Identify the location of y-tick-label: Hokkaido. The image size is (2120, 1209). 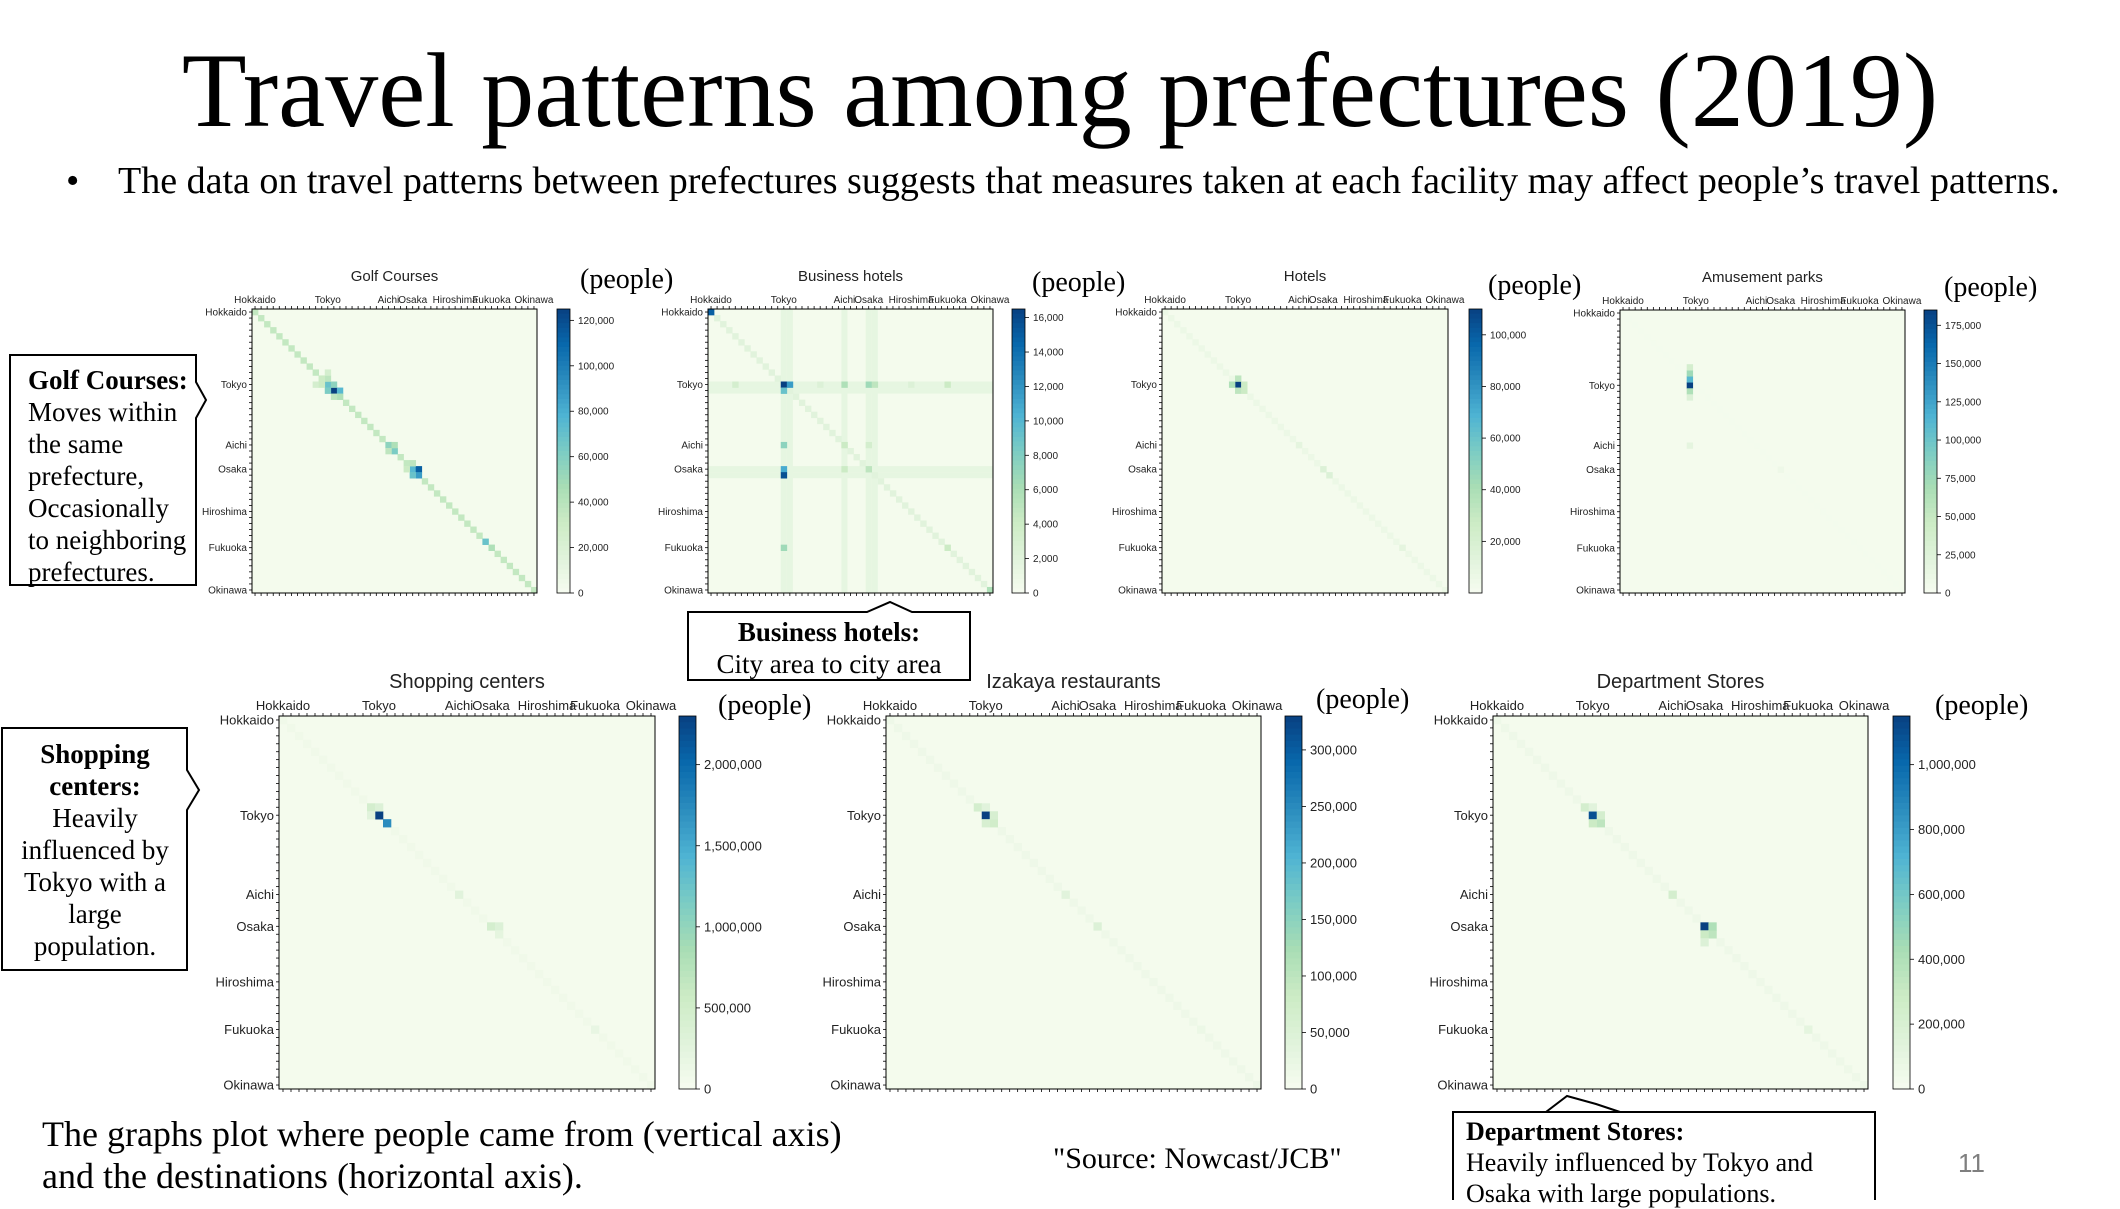
(682, 313).